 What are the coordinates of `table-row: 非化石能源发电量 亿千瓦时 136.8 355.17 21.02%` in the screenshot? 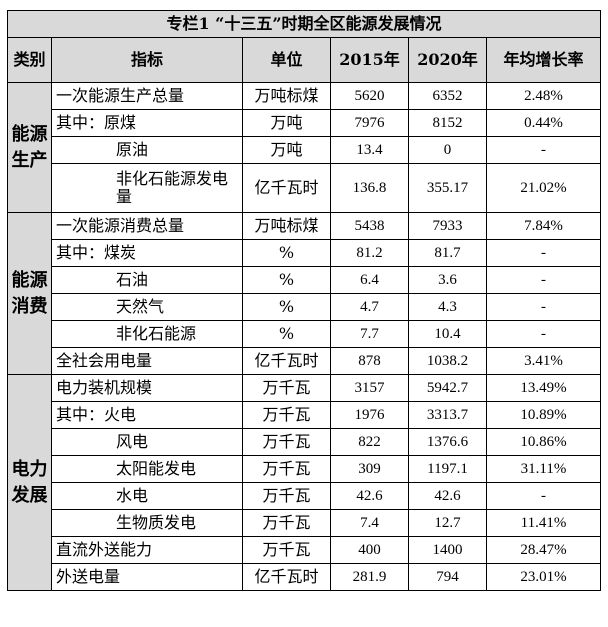 It's located at (304, 188).